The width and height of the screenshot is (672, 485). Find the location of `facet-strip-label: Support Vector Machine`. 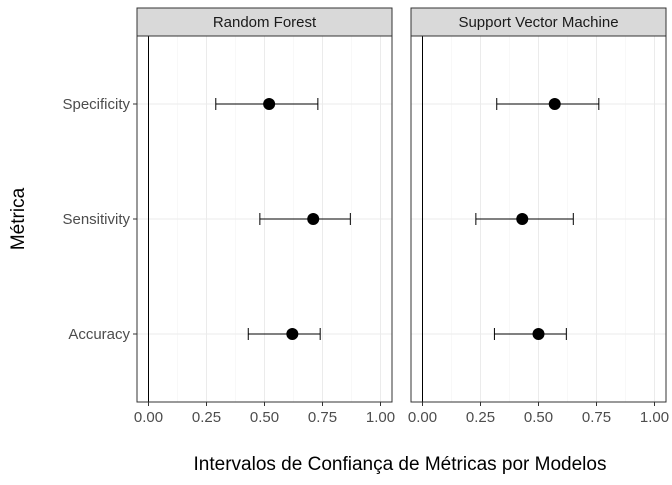

facet-strip-label: Support Vector Machine is located at coordinates (538, 22).